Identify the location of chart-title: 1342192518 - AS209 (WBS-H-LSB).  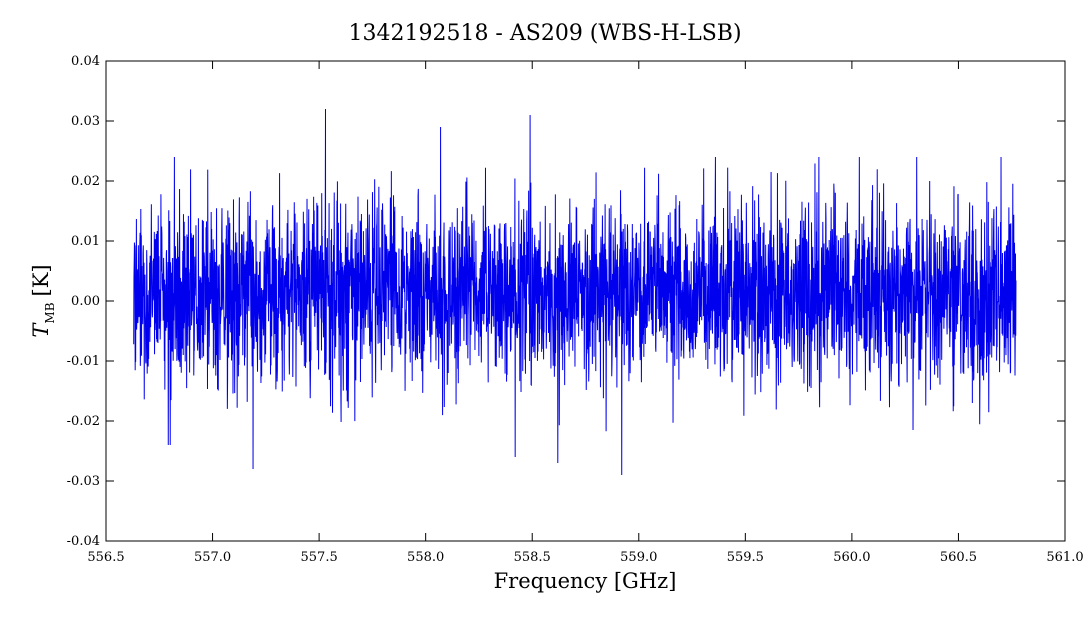
(544, 33).